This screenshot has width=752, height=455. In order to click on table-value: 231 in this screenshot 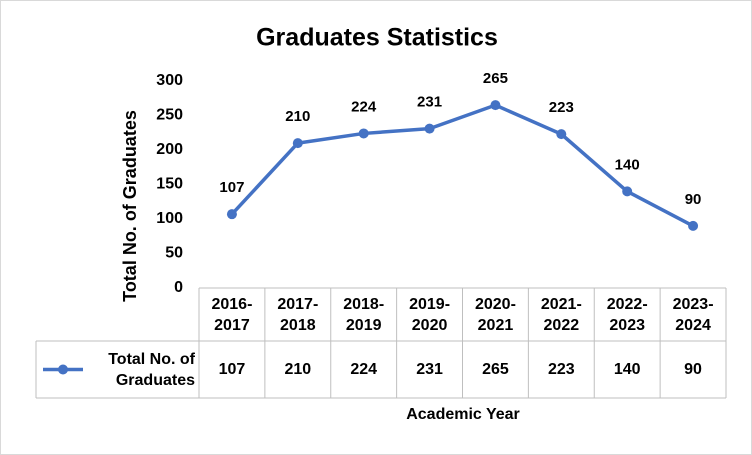, I will do `click(429, 369)`.